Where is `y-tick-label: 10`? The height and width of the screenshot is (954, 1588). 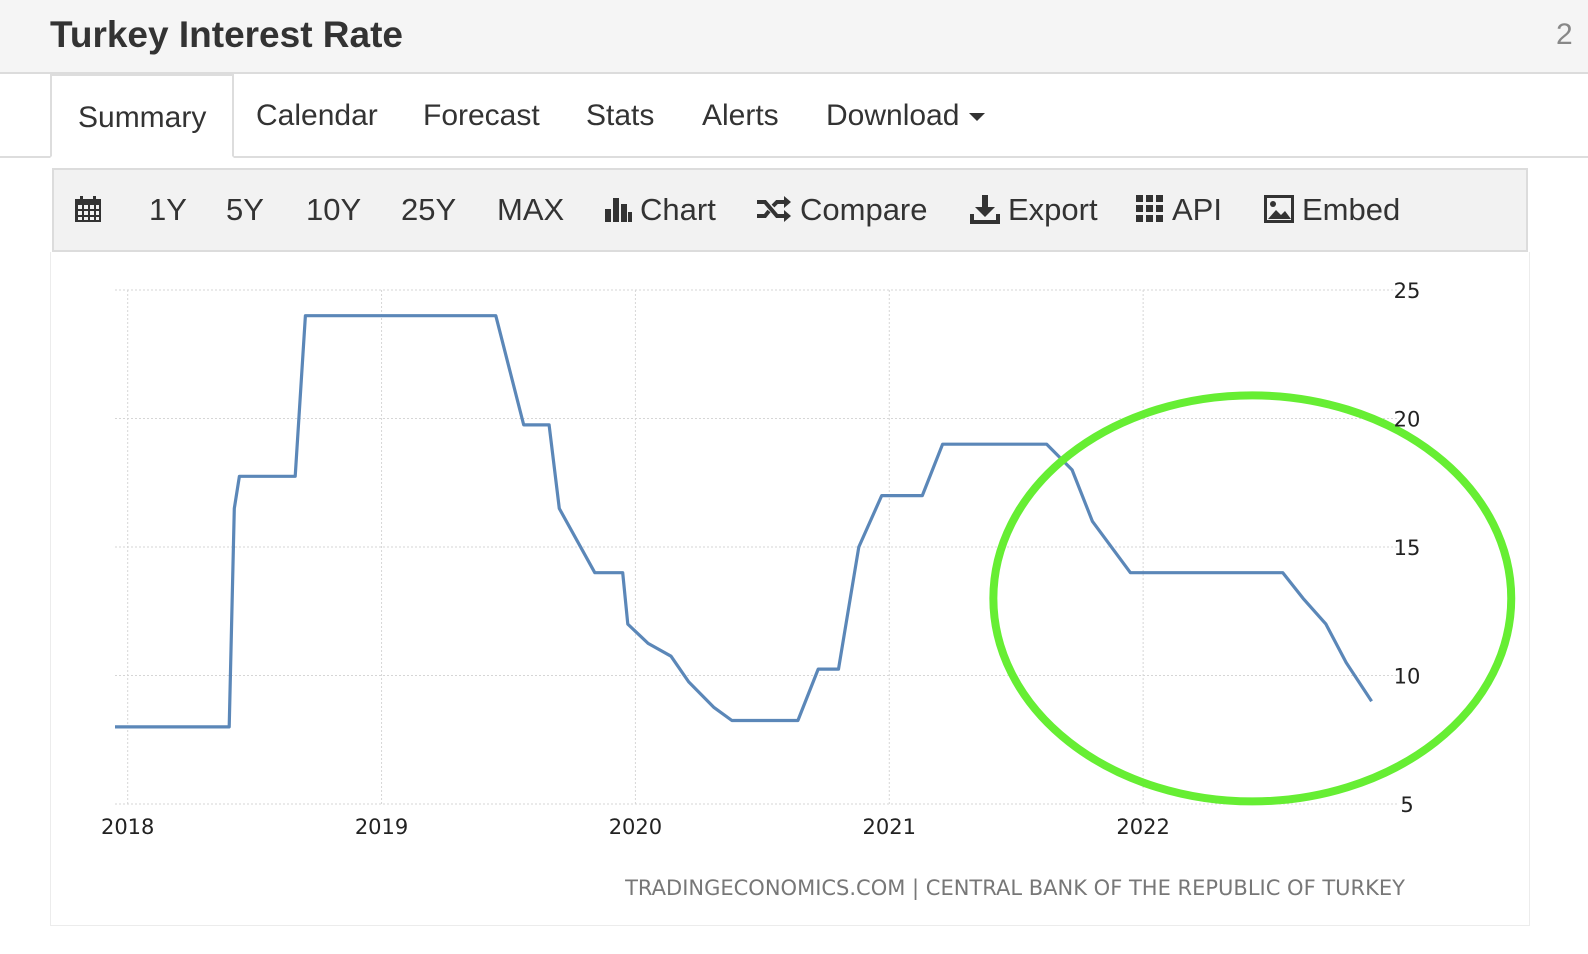 y-tick-label: 10 is located at coordinates (1407, 677).